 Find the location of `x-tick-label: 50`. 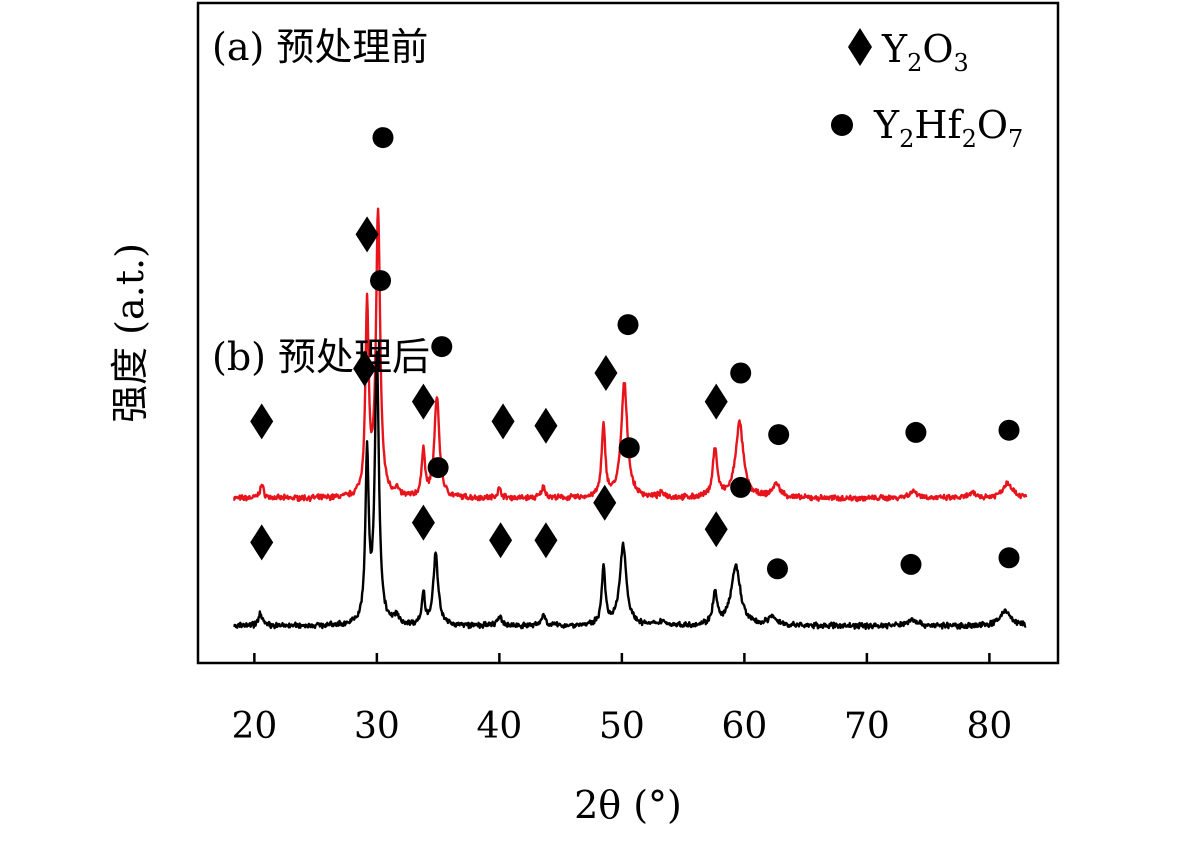

x-tick-label: 50 is located at coordinates (622, 726).